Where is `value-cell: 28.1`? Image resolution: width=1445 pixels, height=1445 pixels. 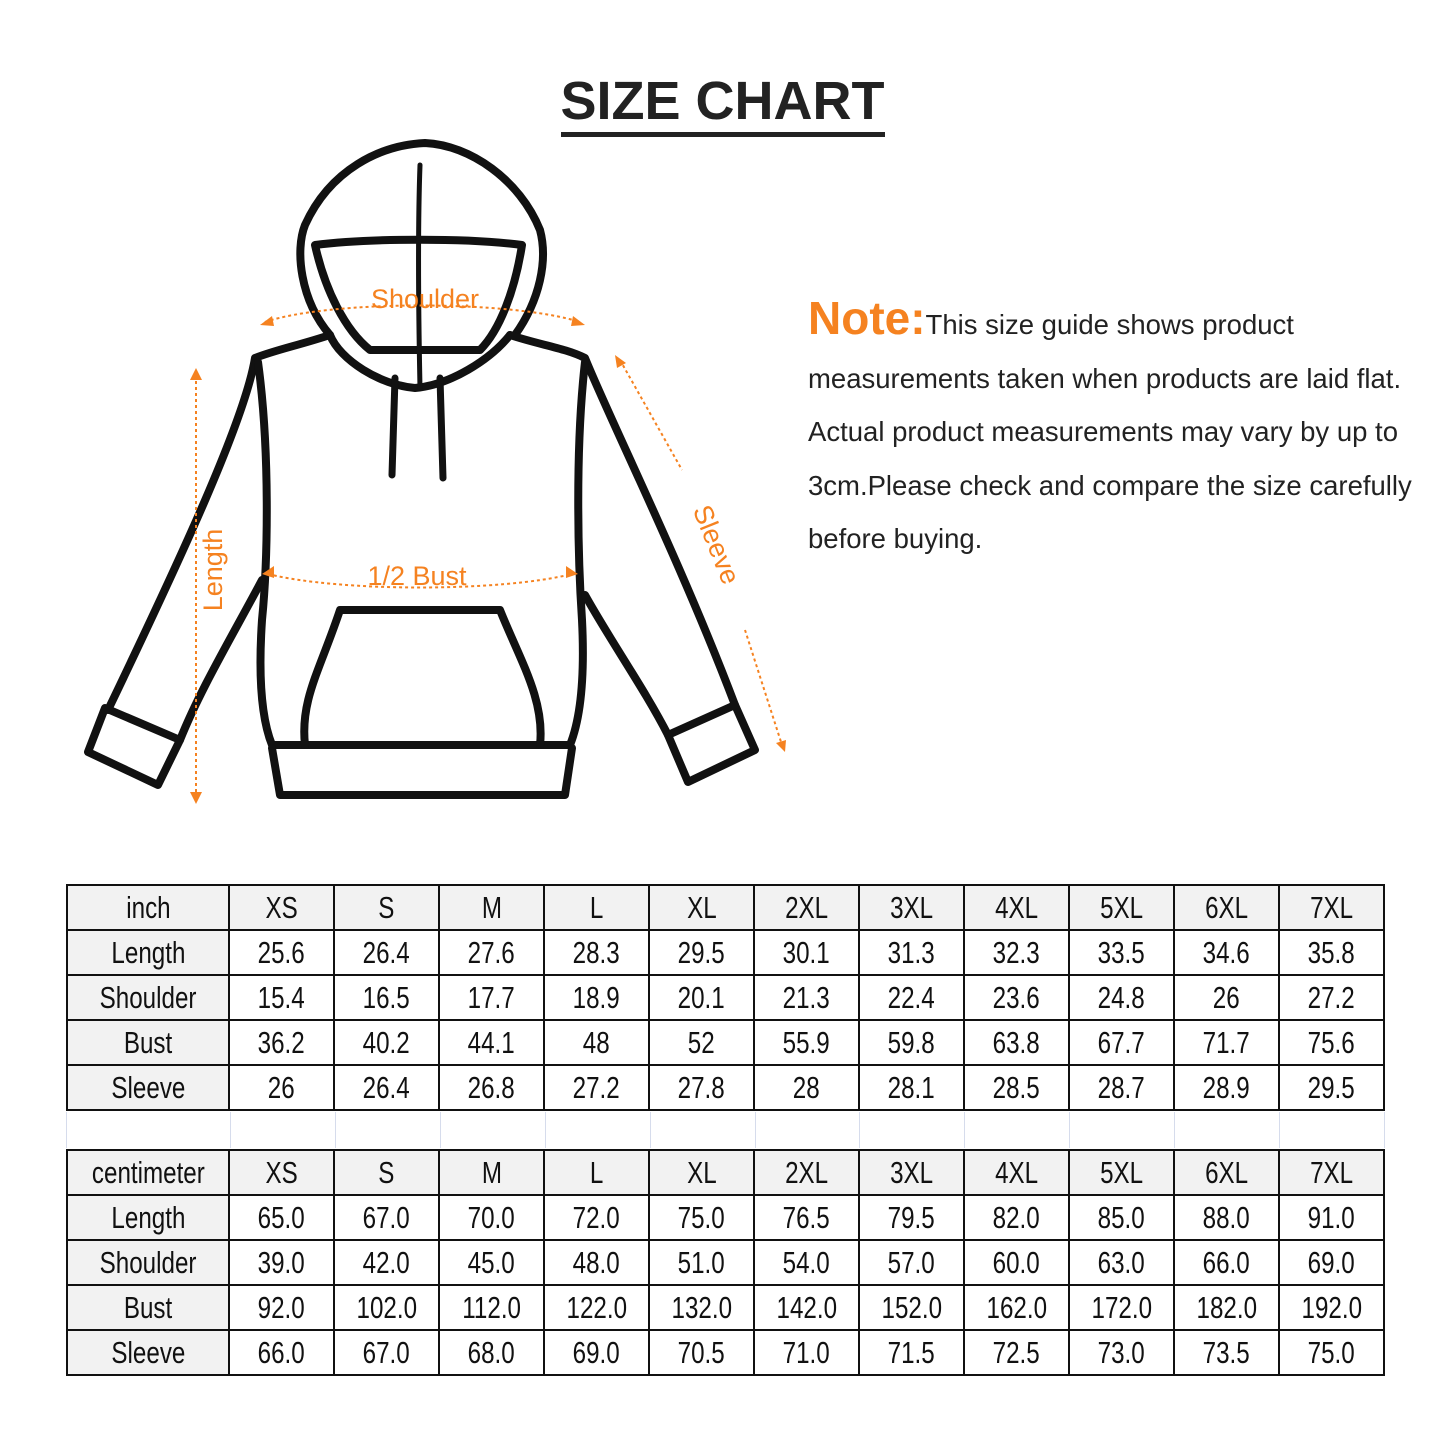 value-cell: 28.1 is located at coordinates (911, 1087).